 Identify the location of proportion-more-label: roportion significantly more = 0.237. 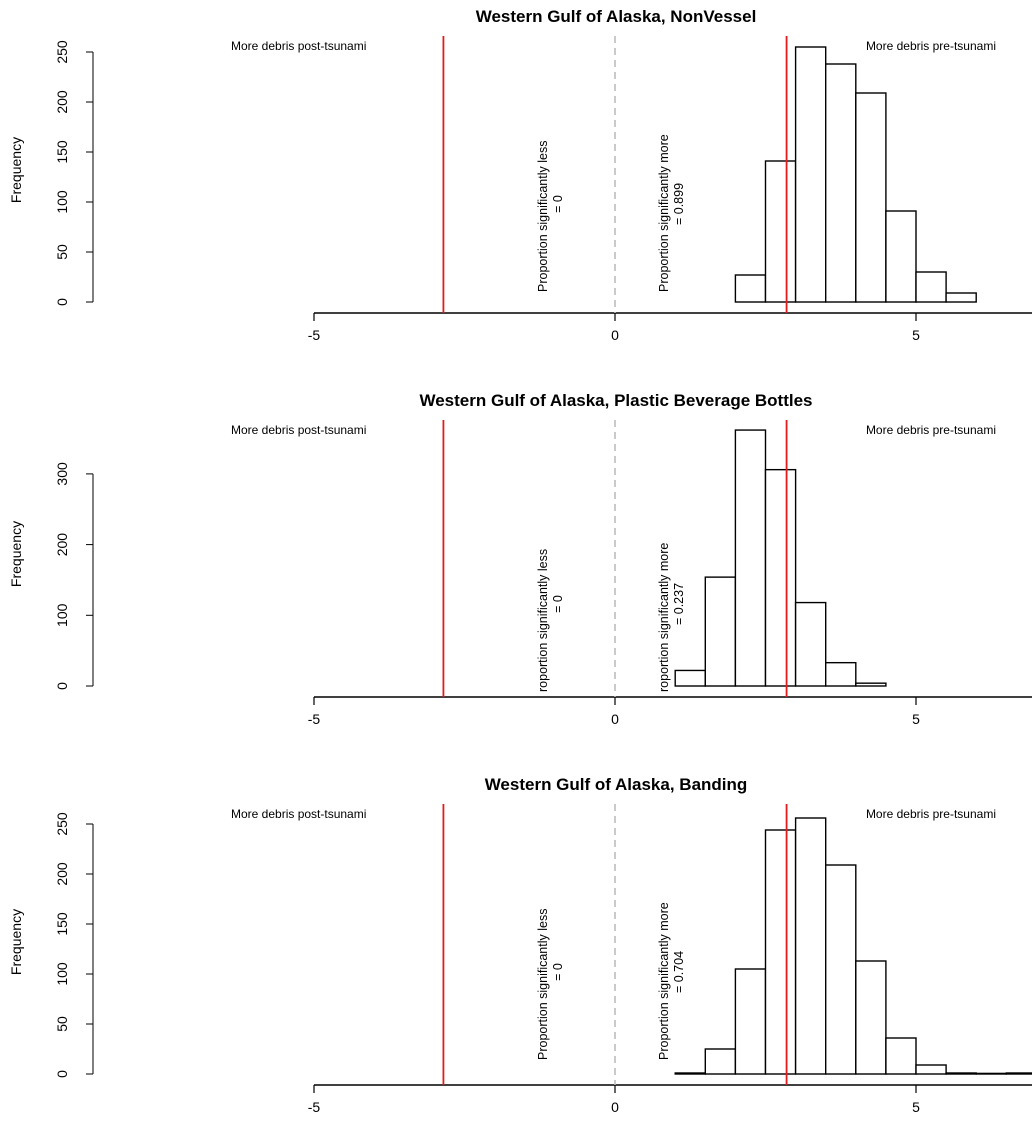
(671, 617).